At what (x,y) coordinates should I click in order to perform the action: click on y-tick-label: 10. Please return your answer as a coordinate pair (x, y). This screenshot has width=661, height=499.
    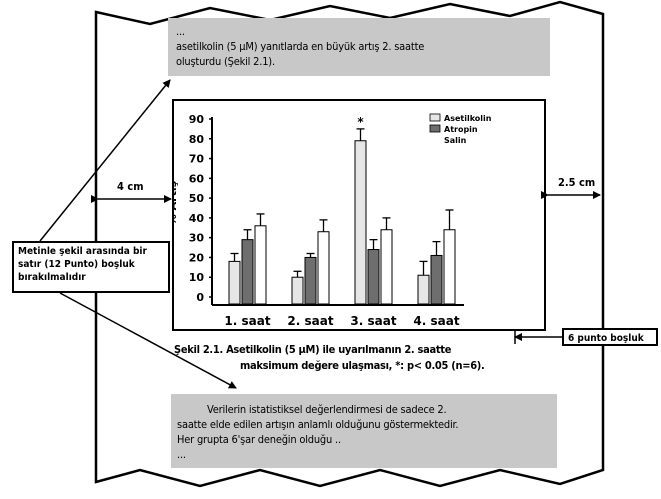
    Looking at the image, I should click on (197, 277).